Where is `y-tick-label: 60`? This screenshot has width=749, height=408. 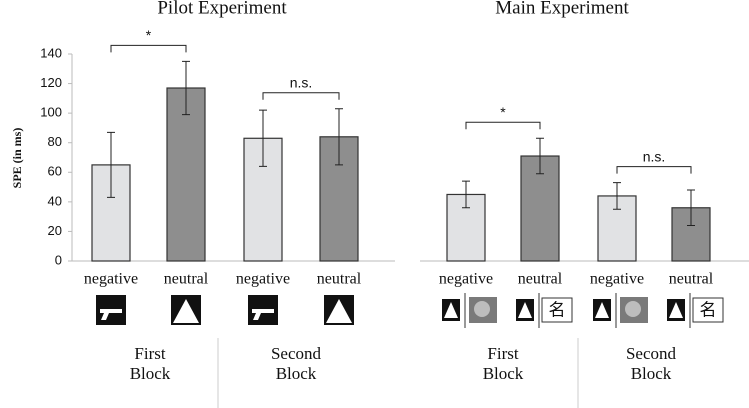
y-tick-label: 60 is located at coordinates (55, 171).